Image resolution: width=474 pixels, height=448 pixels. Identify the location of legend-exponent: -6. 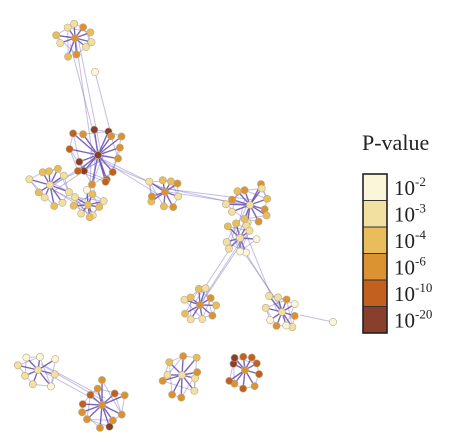
(420, 261).